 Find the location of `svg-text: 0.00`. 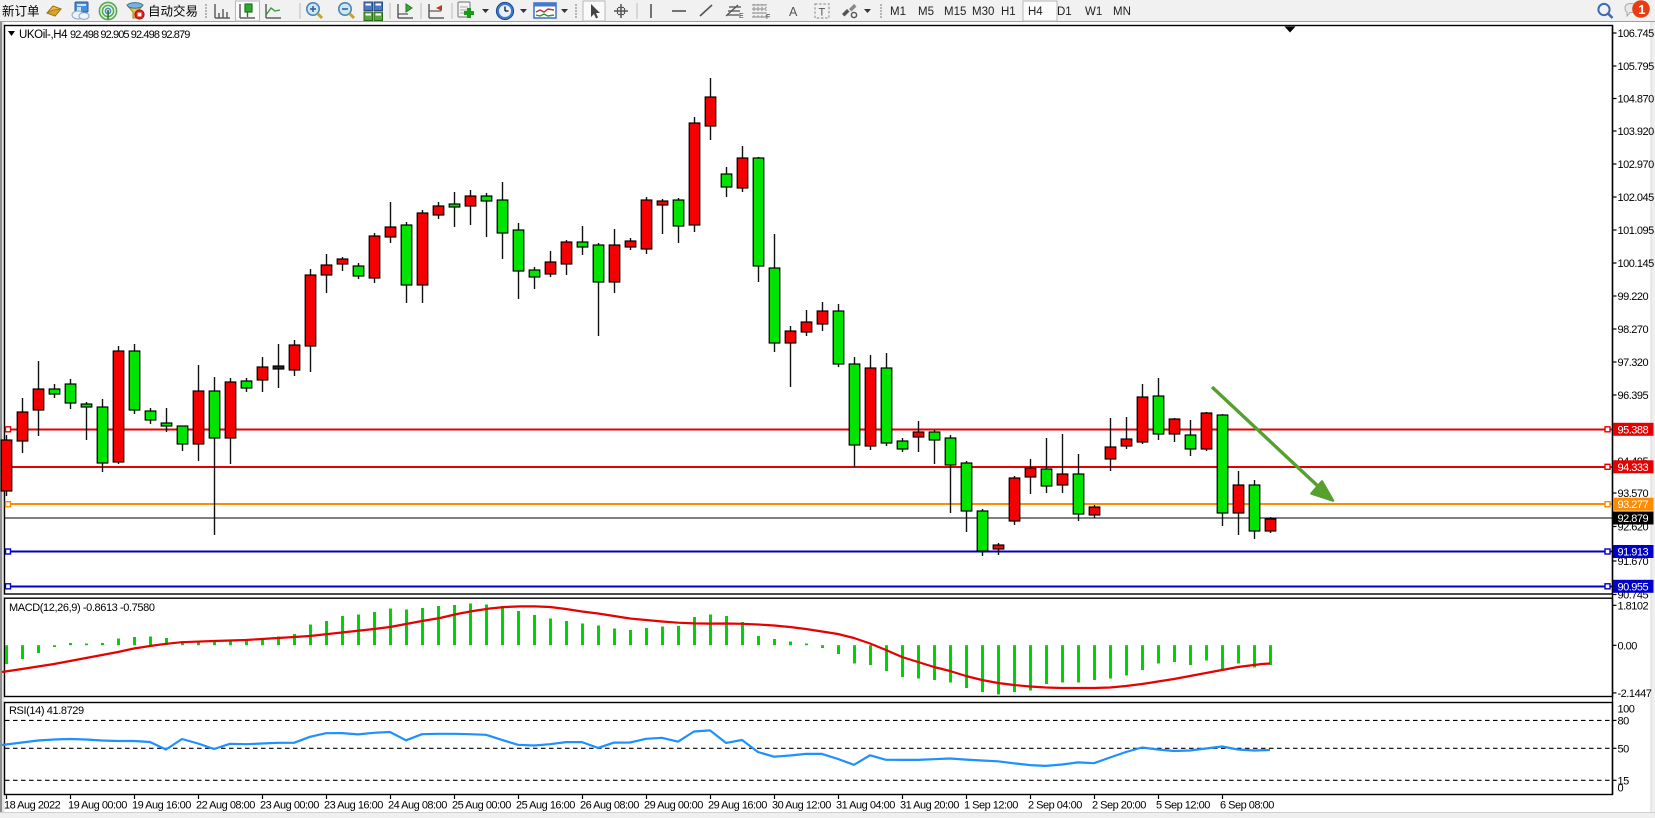

svg-text: 0.00 is located at coordinates (1628, 646).